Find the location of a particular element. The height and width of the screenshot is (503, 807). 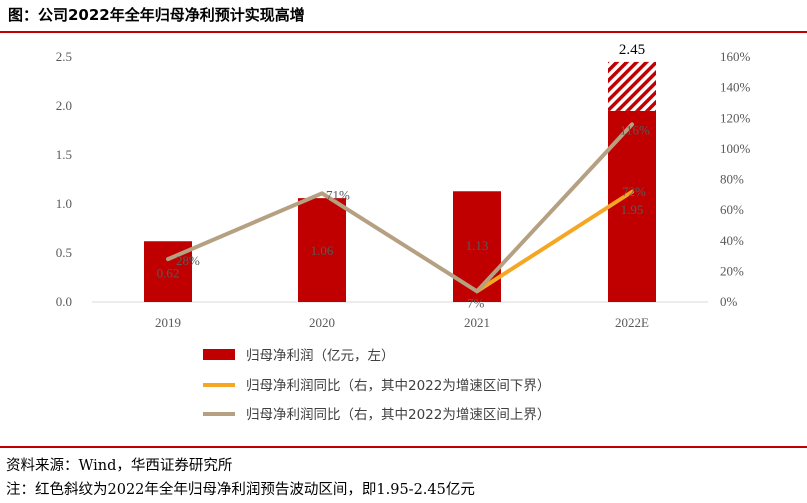

bar-value-label: 0.62 is located at coordinates (168, 273).